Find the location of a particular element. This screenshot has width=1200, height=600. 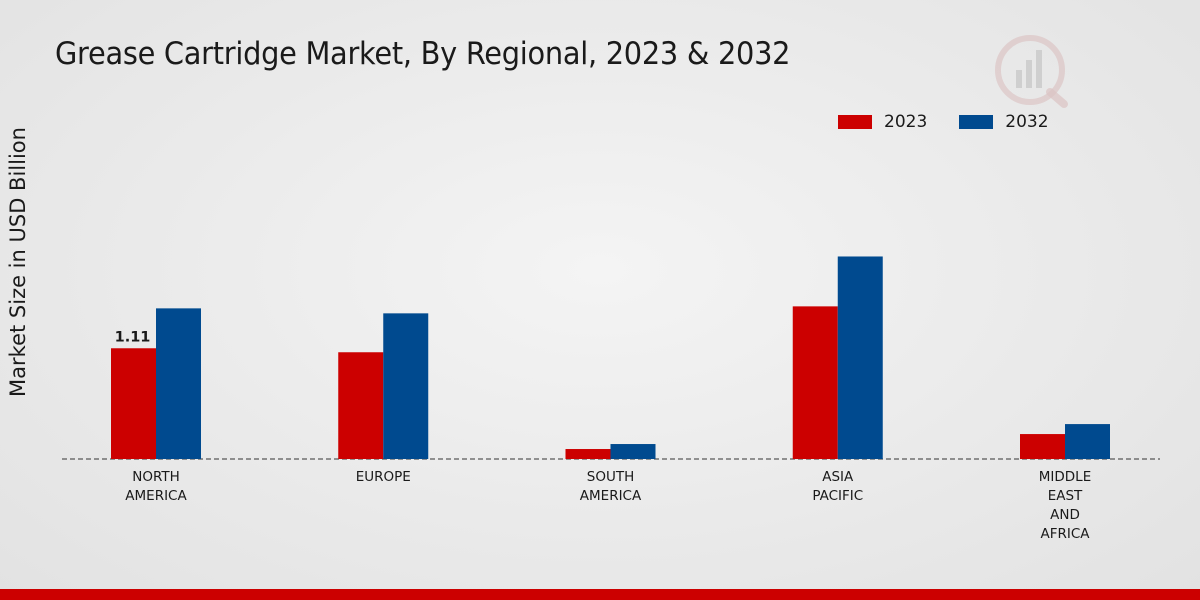

bar-asia-pacific-2023 is located at coordinates (815, 382).